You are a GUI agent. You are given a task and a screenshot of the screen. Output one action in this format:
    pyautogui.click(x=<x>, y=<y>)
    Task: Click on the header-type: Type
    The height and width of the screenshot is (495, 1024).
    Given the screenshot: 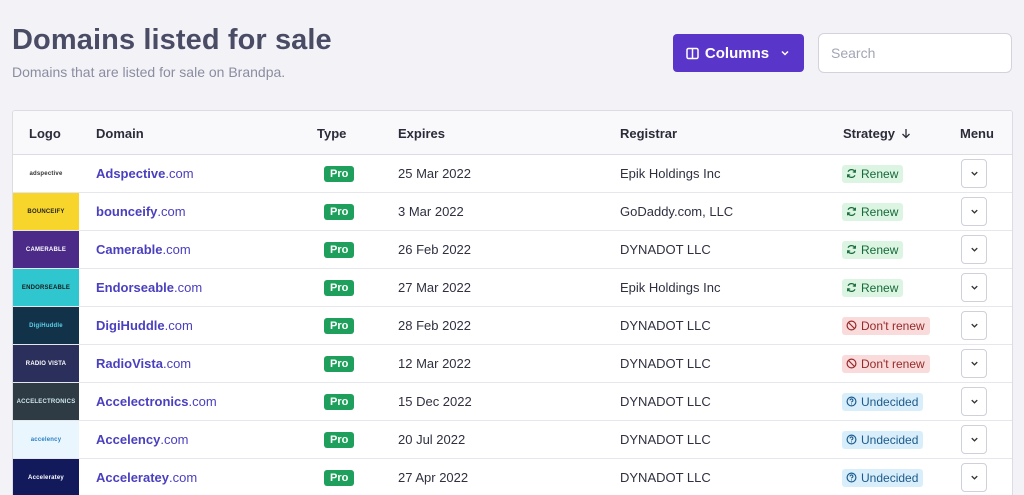 What is the action you would take?
    pyautogui.click(x=332, y=133)
    